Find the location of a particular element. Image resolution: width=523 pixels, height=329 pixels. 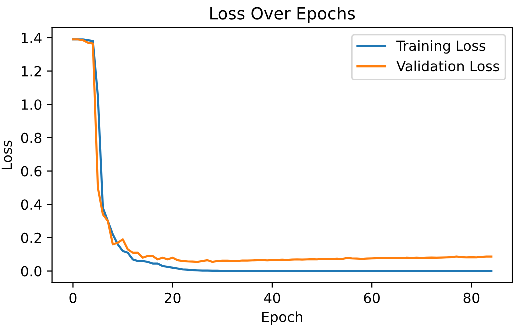

x-axis-title: Epoch is located at coordinates (282, 319).